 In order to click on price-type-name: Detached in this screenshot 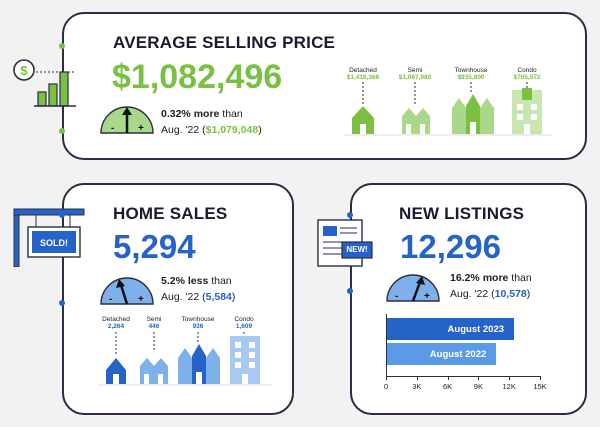, I will do `click(363, 70)`.